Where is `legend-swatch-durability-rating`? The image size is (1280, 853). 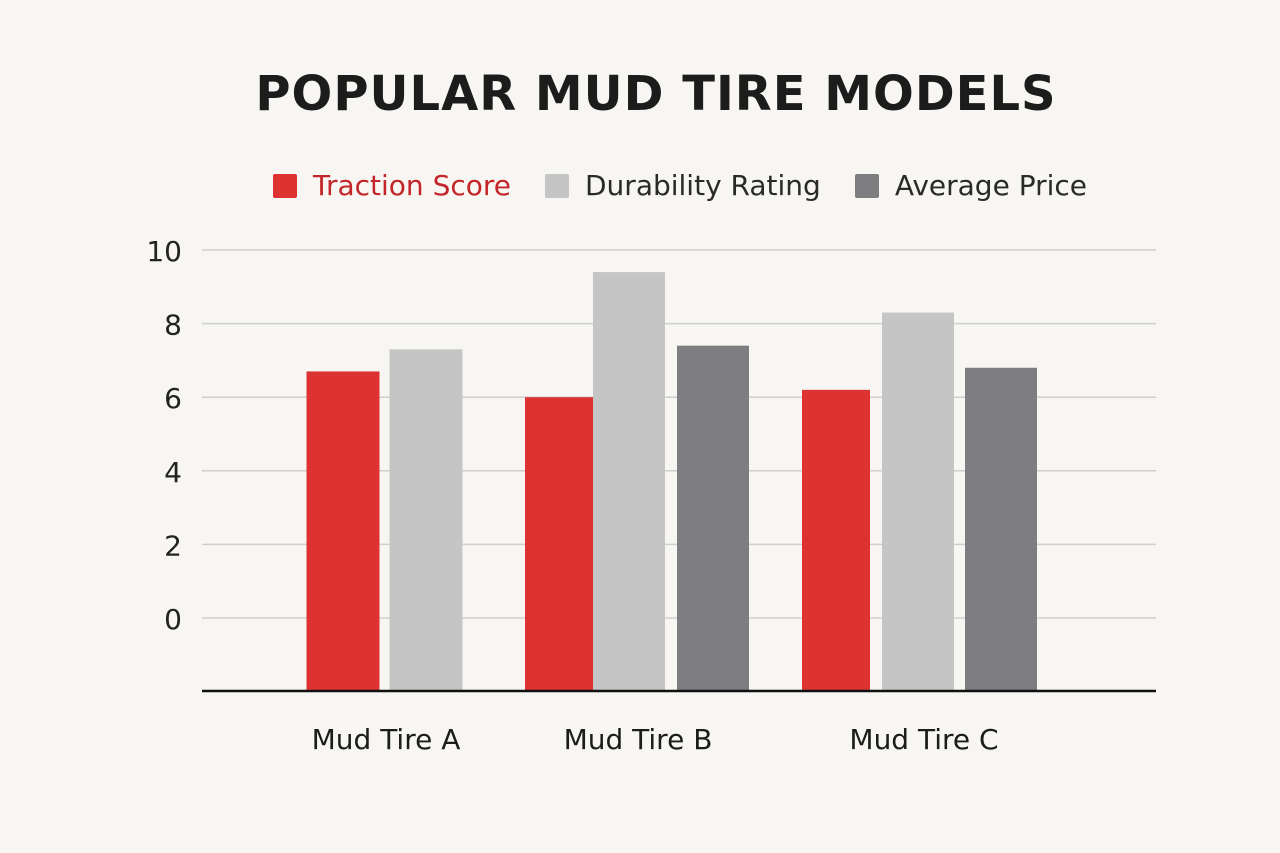
legend-swatch-durability-rating is located at coordinates (557, 186).